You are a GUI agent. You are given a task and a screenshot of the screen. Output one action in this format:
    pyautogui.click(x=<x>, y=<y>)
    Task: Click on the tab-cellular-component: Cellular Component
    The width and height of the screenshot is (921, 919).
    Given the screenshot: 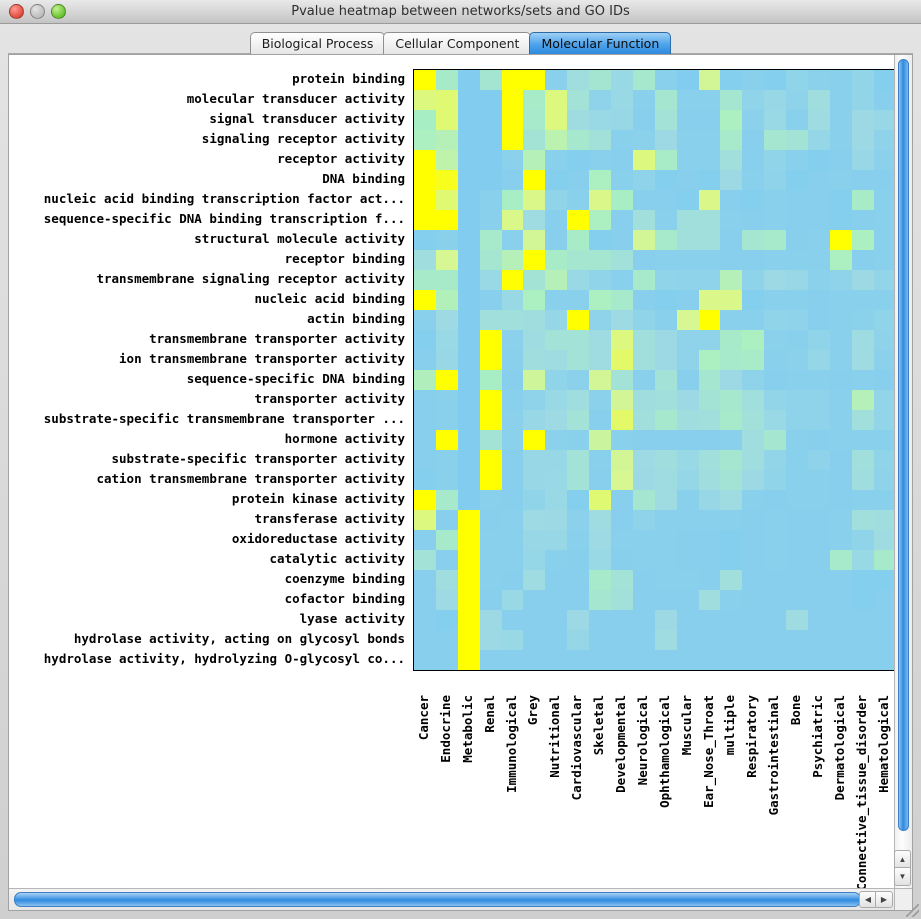 What is the action you would take?
    pyautogui.click(x=457, y=43)
    